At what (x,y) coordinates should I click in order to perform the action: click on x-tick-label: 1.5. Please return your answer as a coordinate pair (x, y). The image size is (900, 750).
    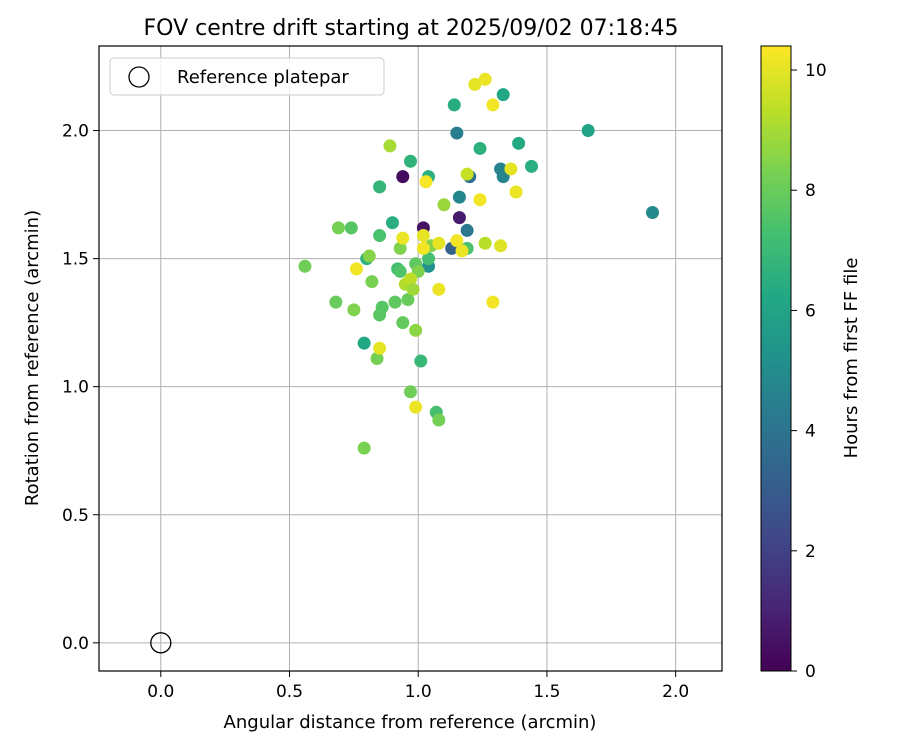
    Looking at the image, I should click on (546, 692).